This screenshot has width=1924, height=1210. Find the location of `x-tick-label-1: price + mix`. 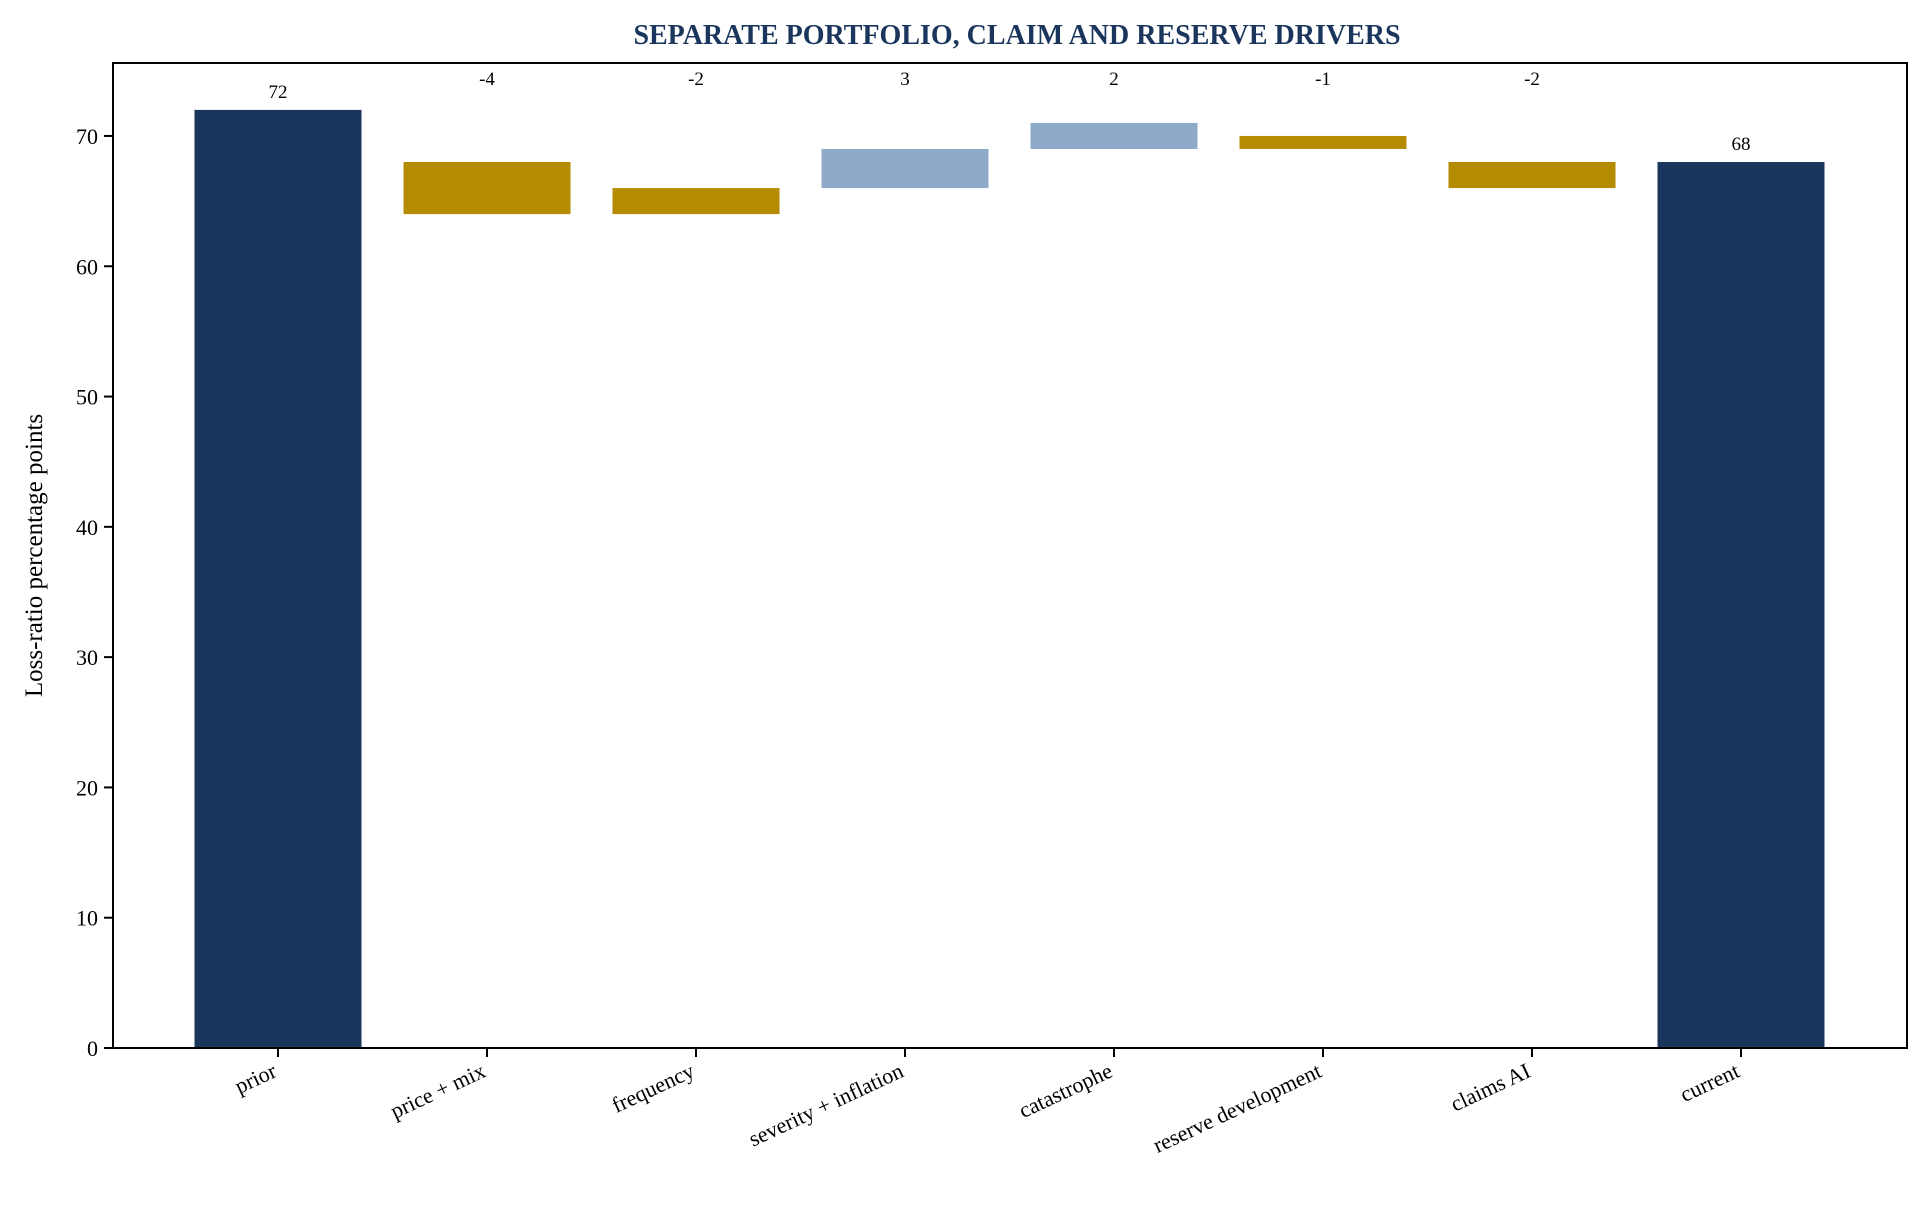

x-tick-label-1: price + mix is located at coordinates (437, 1091).